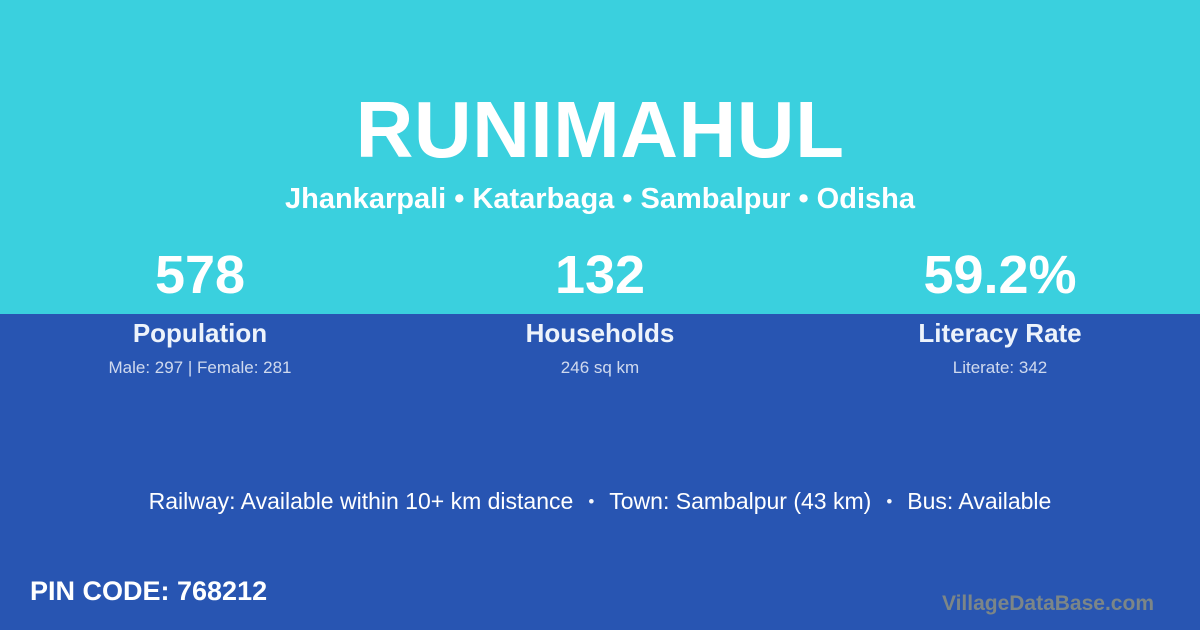 This screenshot has height=630, width=1200. I want to click on bus-info: Bus: Available, so click(979, 500).